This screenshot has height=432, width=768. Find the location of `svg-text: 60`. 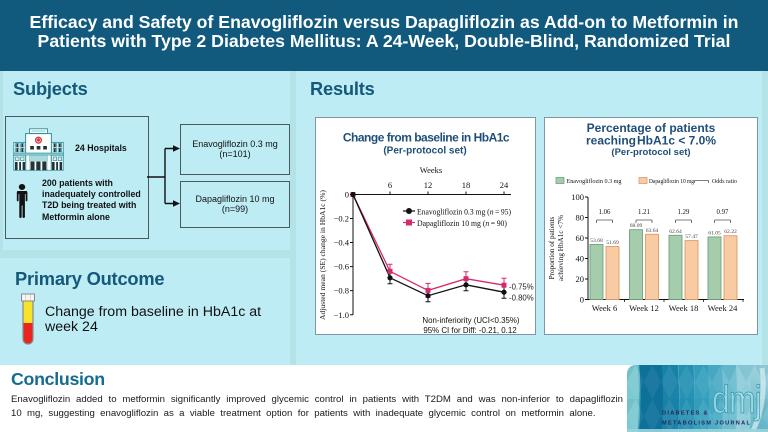

svg-text: 60 is located at coordinates (580, 238).